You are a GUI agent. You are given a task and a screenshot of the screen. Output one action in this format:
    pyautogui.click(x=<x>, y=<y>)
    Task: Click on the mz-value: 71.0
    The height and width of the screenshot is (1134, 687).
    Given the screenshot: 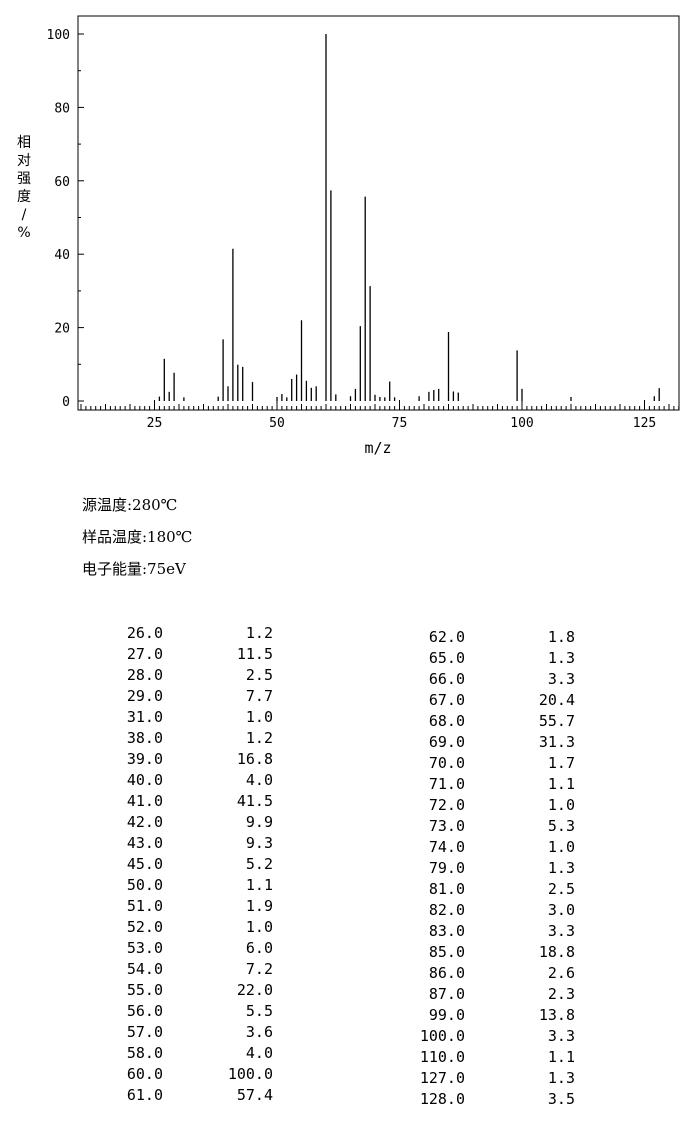 What is the action you would take?
    pyautogui.click(x=446, y=784)
    